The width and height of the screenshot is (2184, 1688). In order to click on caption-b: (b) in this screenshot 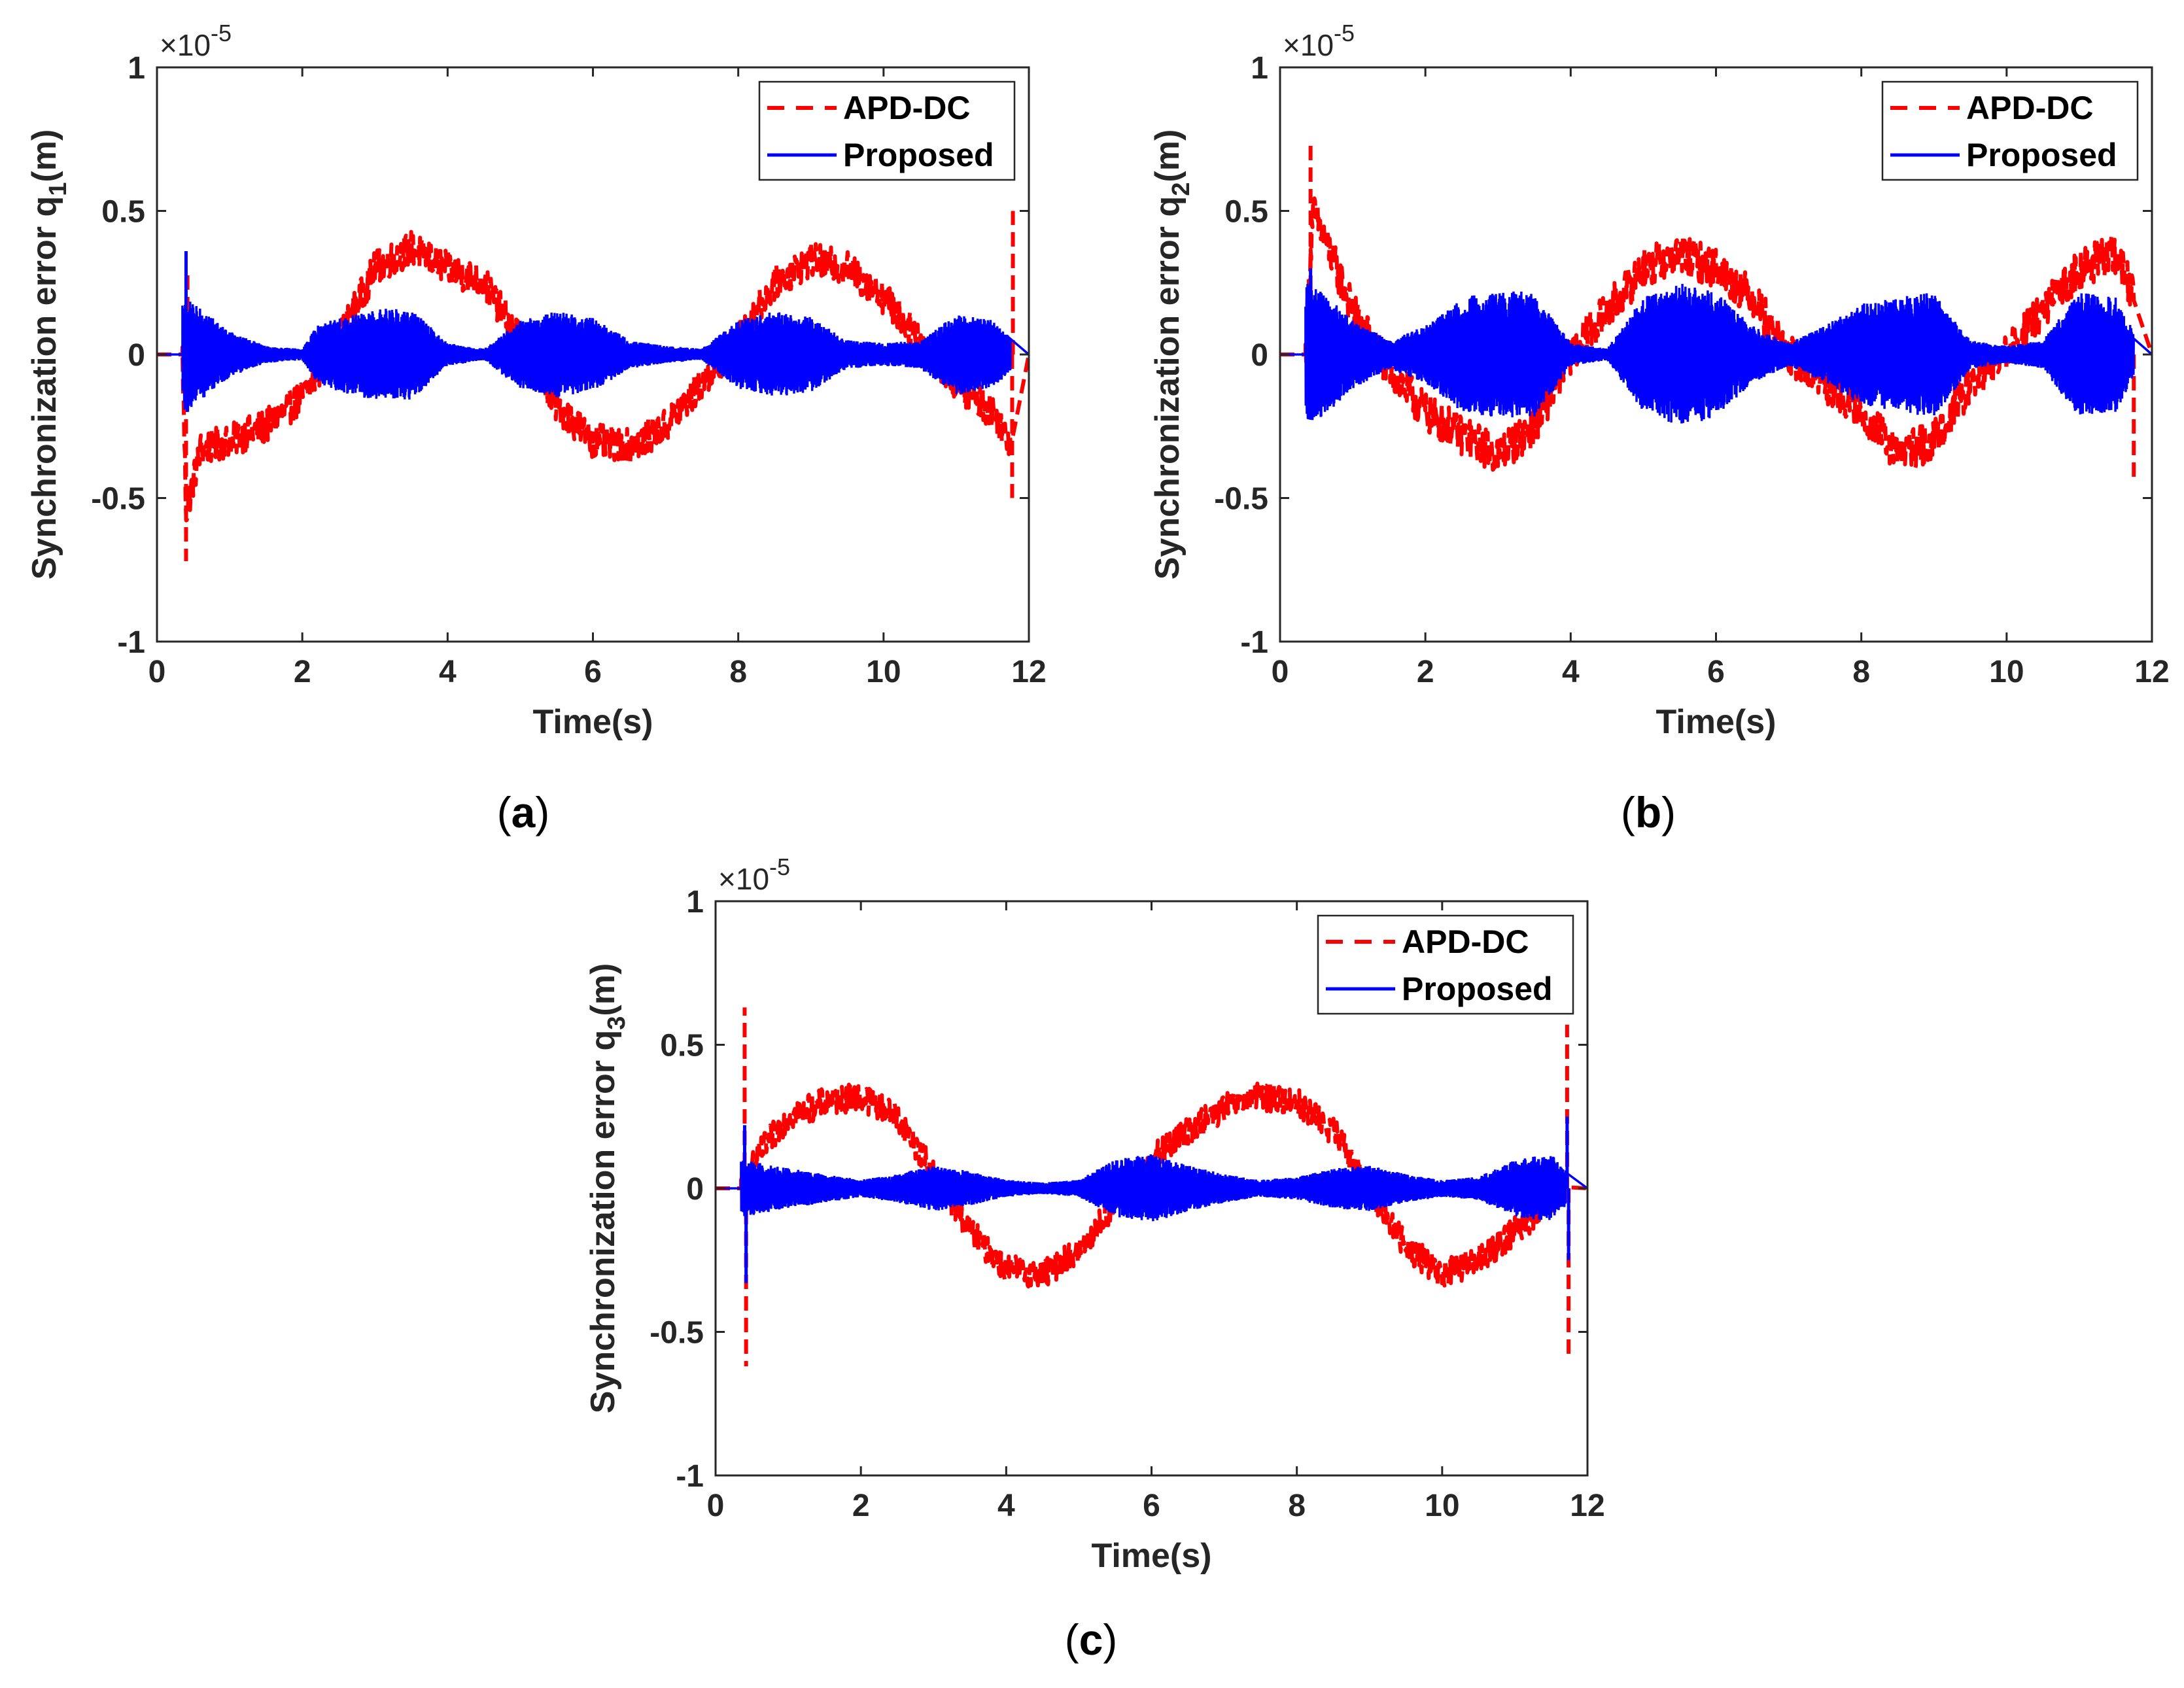, I will do `click(1648, 812)`.